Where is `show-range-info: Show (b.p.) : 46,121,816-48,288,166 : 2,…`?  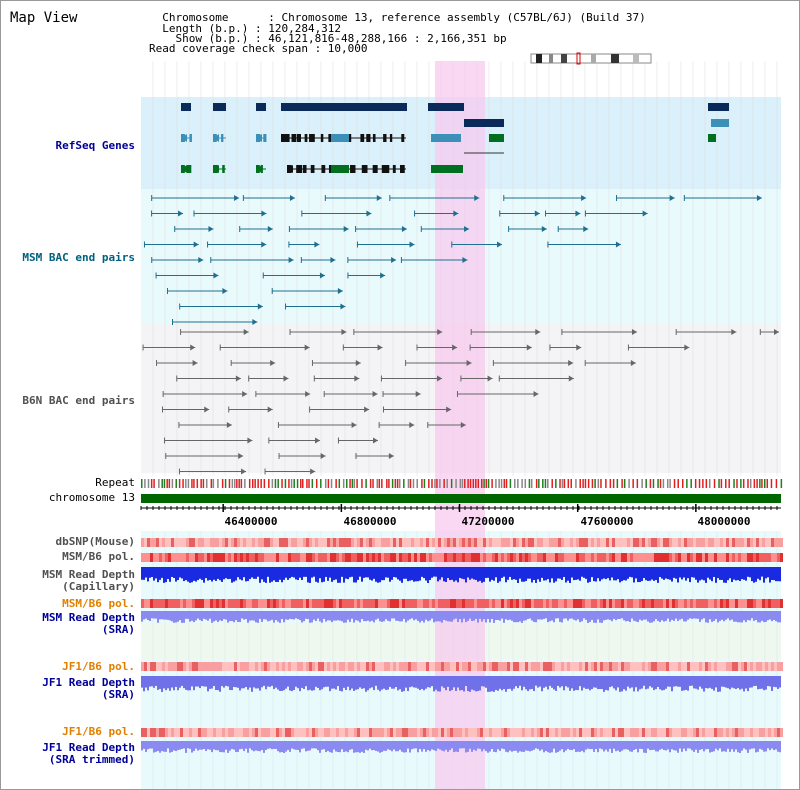
show-range-info: Show (b.p.) : 46,121,816-48,288,166 : 2,… is located at coordinates (328, 38).